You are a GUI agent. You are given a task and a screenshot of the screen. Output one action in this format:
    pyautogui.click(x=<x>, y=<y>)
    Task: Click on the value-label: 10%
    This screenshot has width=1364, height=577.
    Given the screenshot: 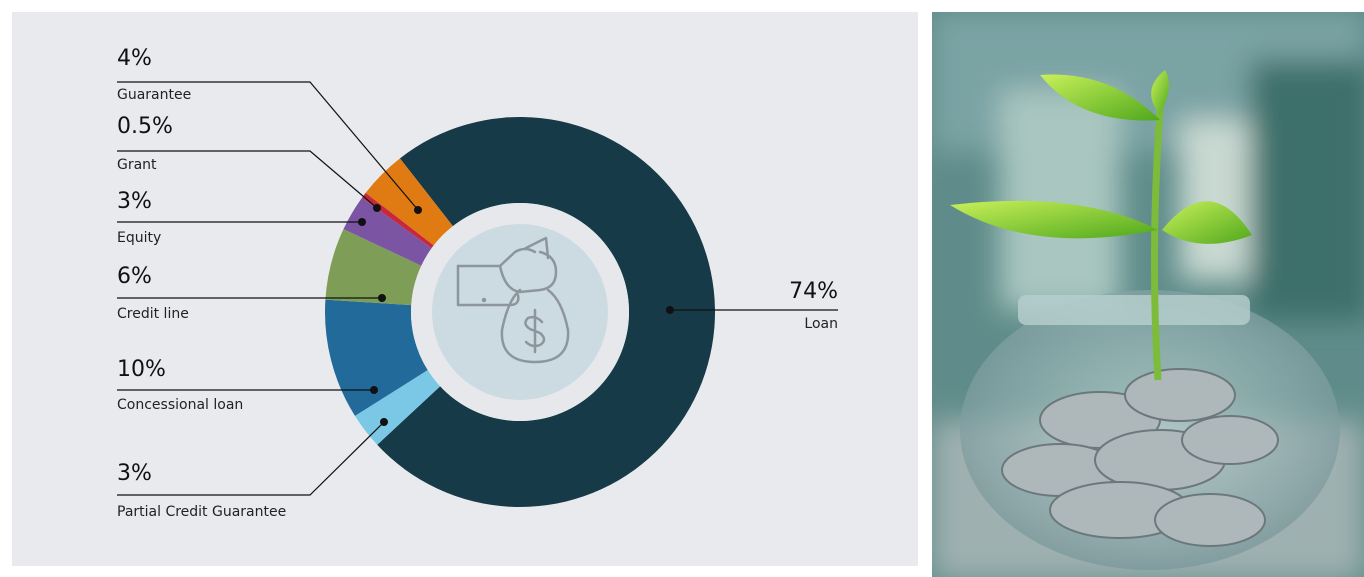 What is the action you would take?
    pyautogui.click(x=141, y=369)
    